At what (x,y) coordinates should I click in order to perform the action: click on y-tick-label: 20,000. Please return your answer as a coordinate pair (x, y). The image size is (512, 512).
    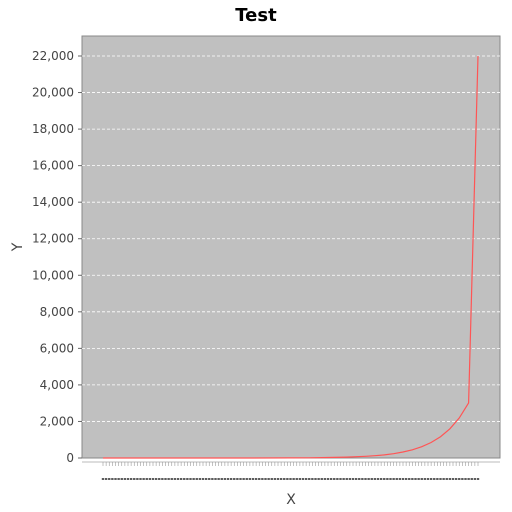
    Looking at the image, I should click on (53, 93).